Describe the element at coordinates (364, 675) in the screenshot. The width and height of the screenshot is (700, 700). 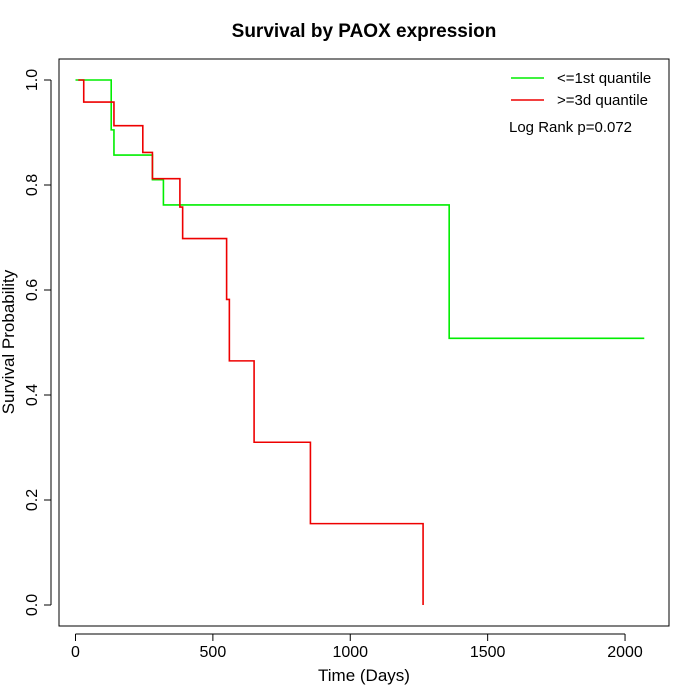
I see `x-axis-title: Time (Days)` at that location.